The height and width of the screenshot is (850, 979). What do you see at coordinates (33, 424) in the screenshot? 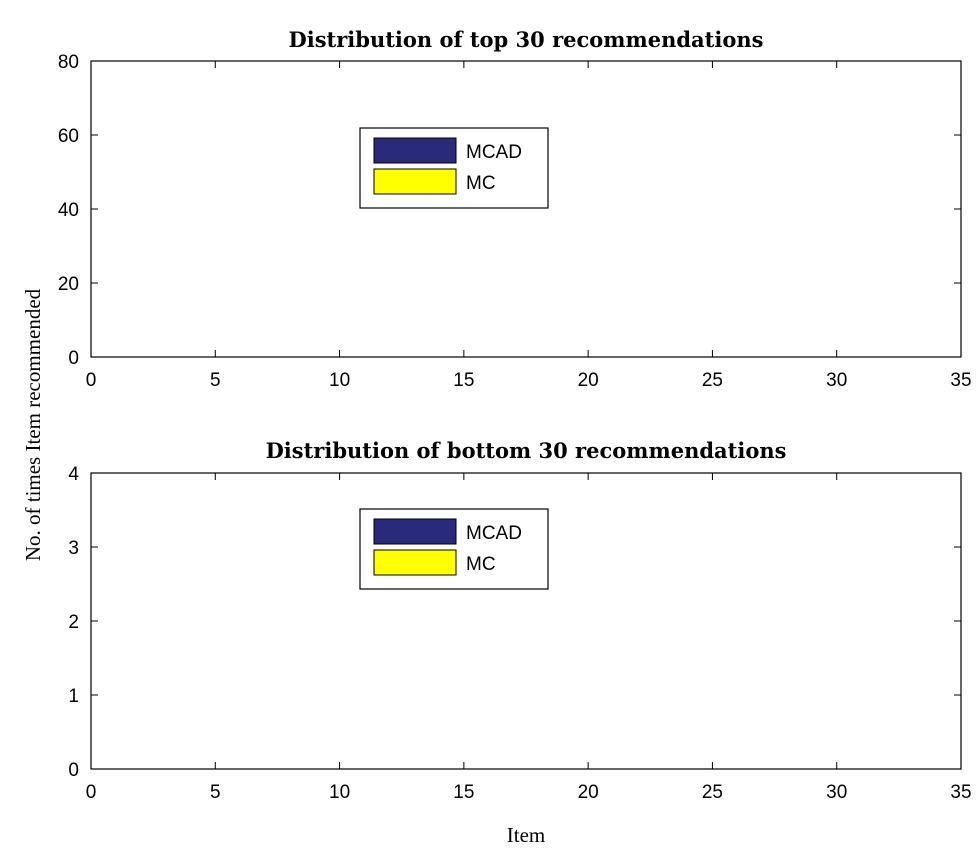
I see `y-axis-label: No. of times Item recommended` at bounding box center [33, 424].